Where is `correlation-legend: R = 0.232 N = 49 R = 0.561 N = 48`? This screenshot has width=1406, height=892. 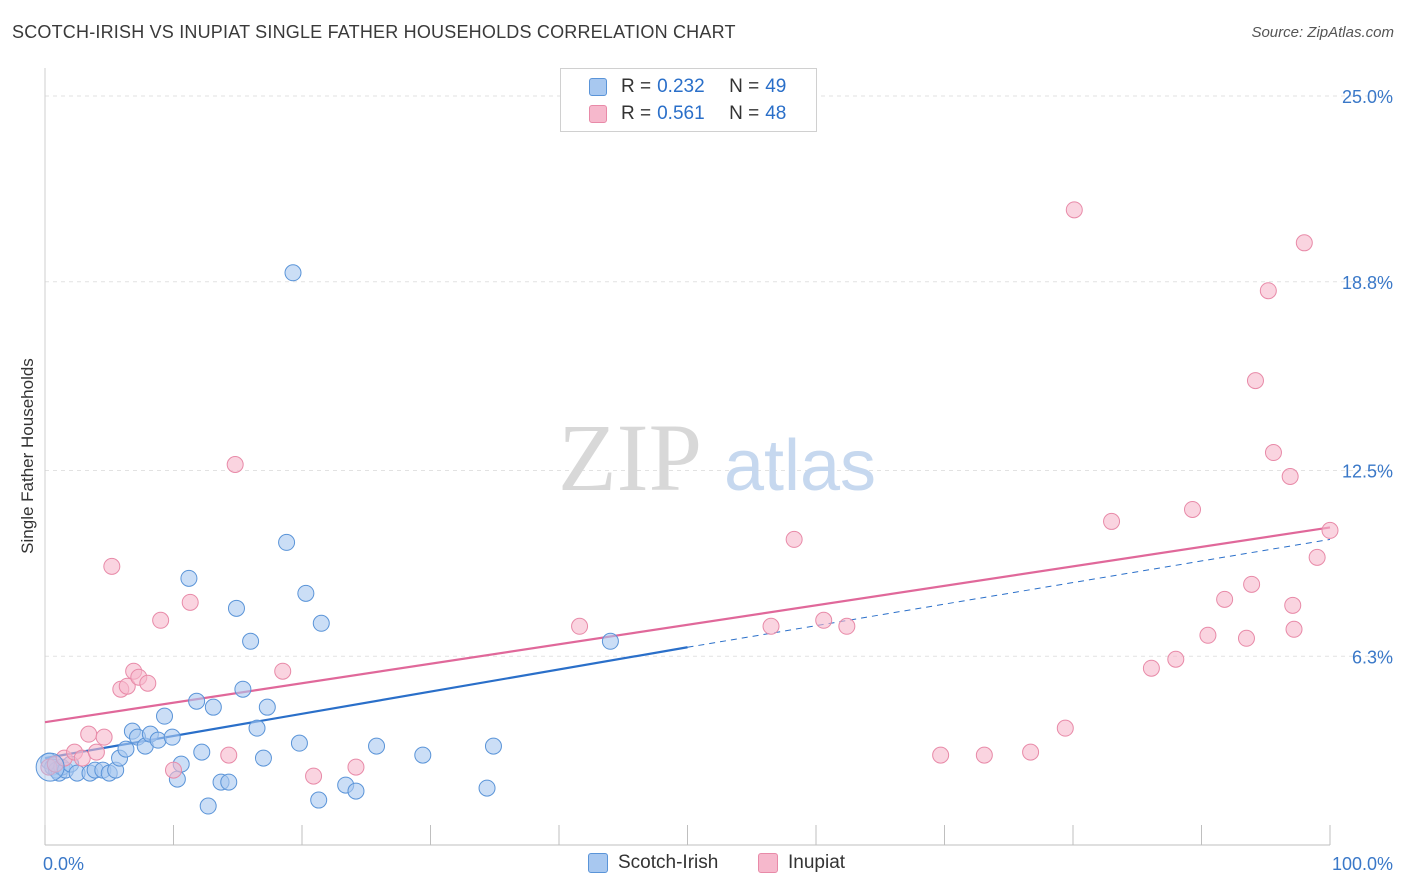
correlation-legend: R = 0.232 N = 49 R = 0.561 N = 48 is located at coordinates (688, 100).